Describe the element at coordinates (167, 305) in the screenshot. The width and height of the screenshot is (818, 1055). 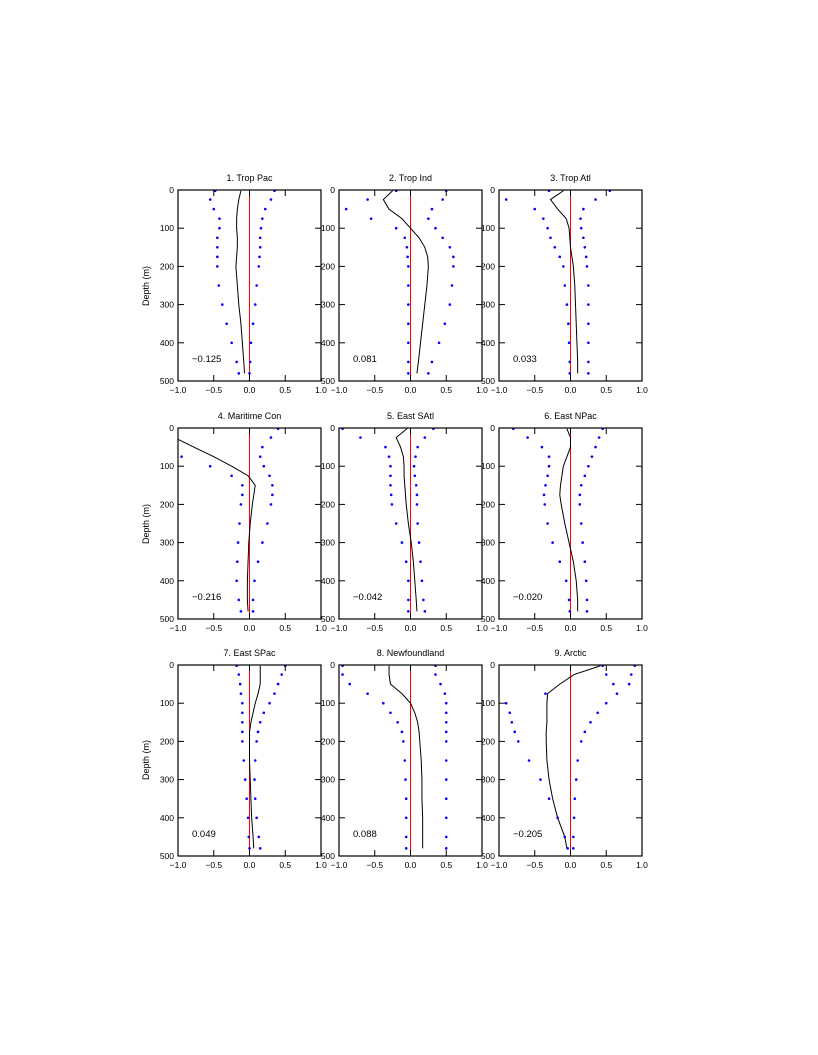
I see `y-tick-label: 300` at that location.